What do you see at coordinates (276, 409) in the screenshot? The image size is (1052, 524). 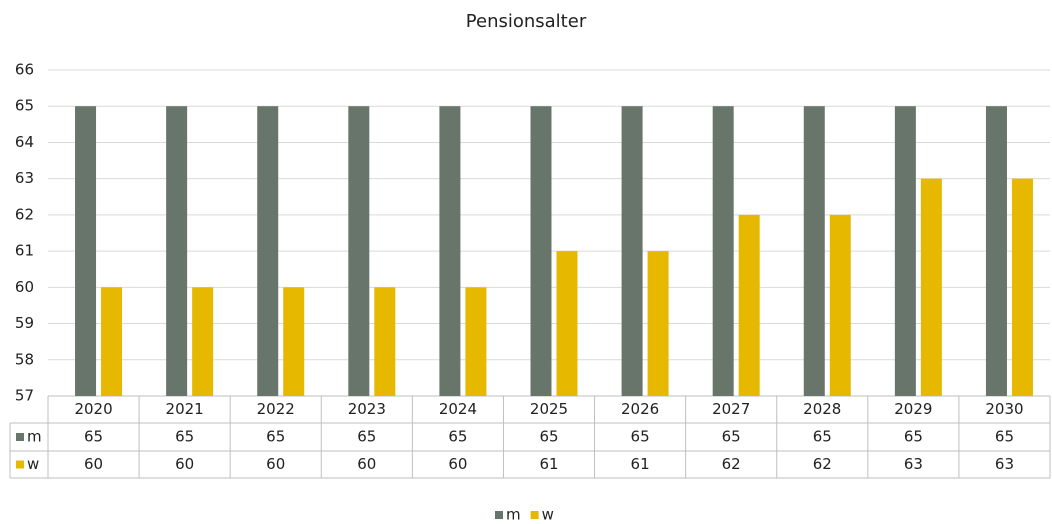 I see `x-tick-label: 2022` at bounding box center [276, 409].